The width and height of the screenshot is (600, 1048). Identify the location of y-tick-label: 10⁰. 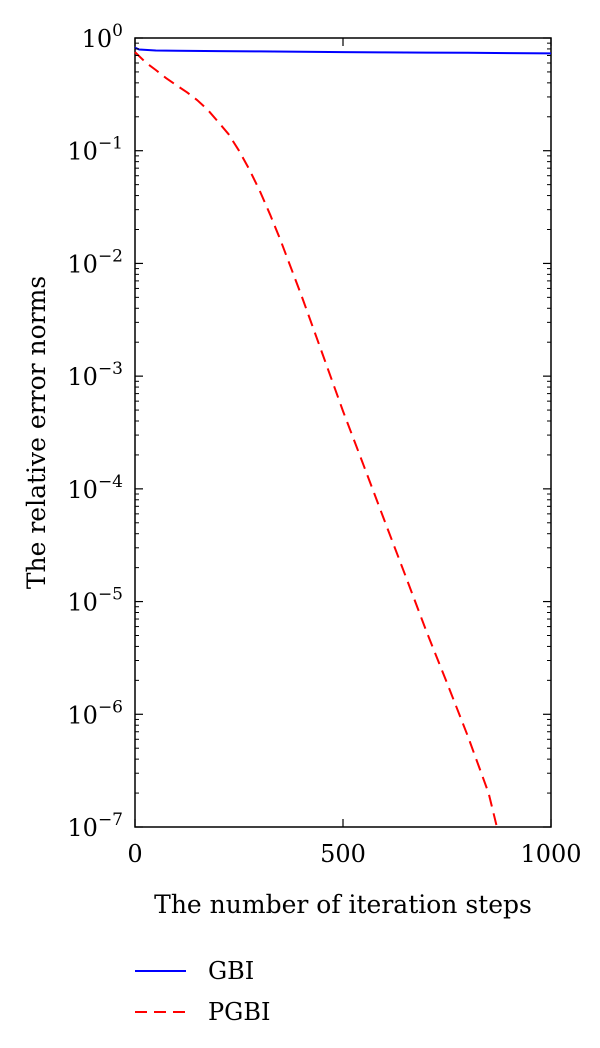
(102, 37).